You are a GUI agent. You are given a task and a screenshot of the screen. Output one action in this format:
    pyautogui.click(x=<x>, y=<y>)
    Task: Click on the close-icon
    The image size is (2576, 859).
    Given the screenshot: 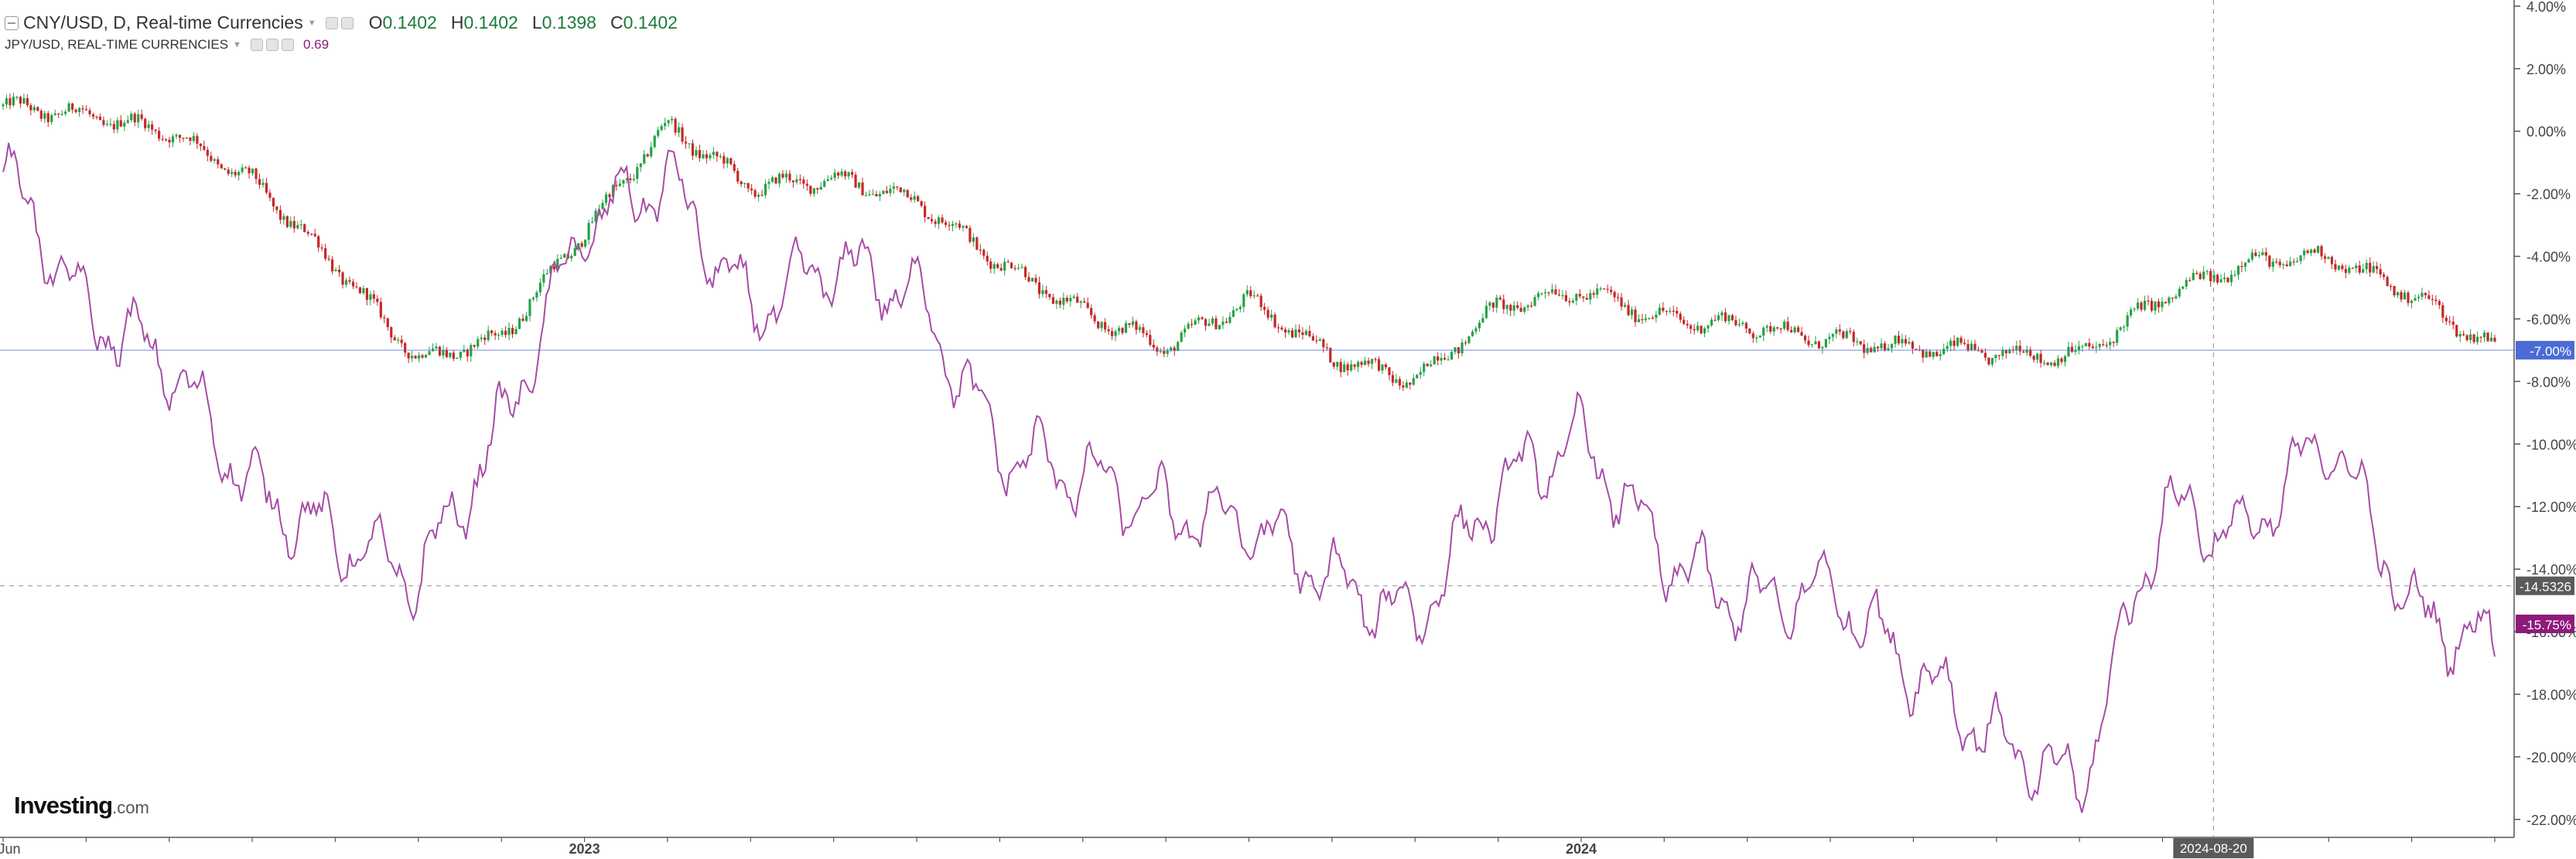 What is the action you would take?
    pyautogui.click(x=287, y=45)
    